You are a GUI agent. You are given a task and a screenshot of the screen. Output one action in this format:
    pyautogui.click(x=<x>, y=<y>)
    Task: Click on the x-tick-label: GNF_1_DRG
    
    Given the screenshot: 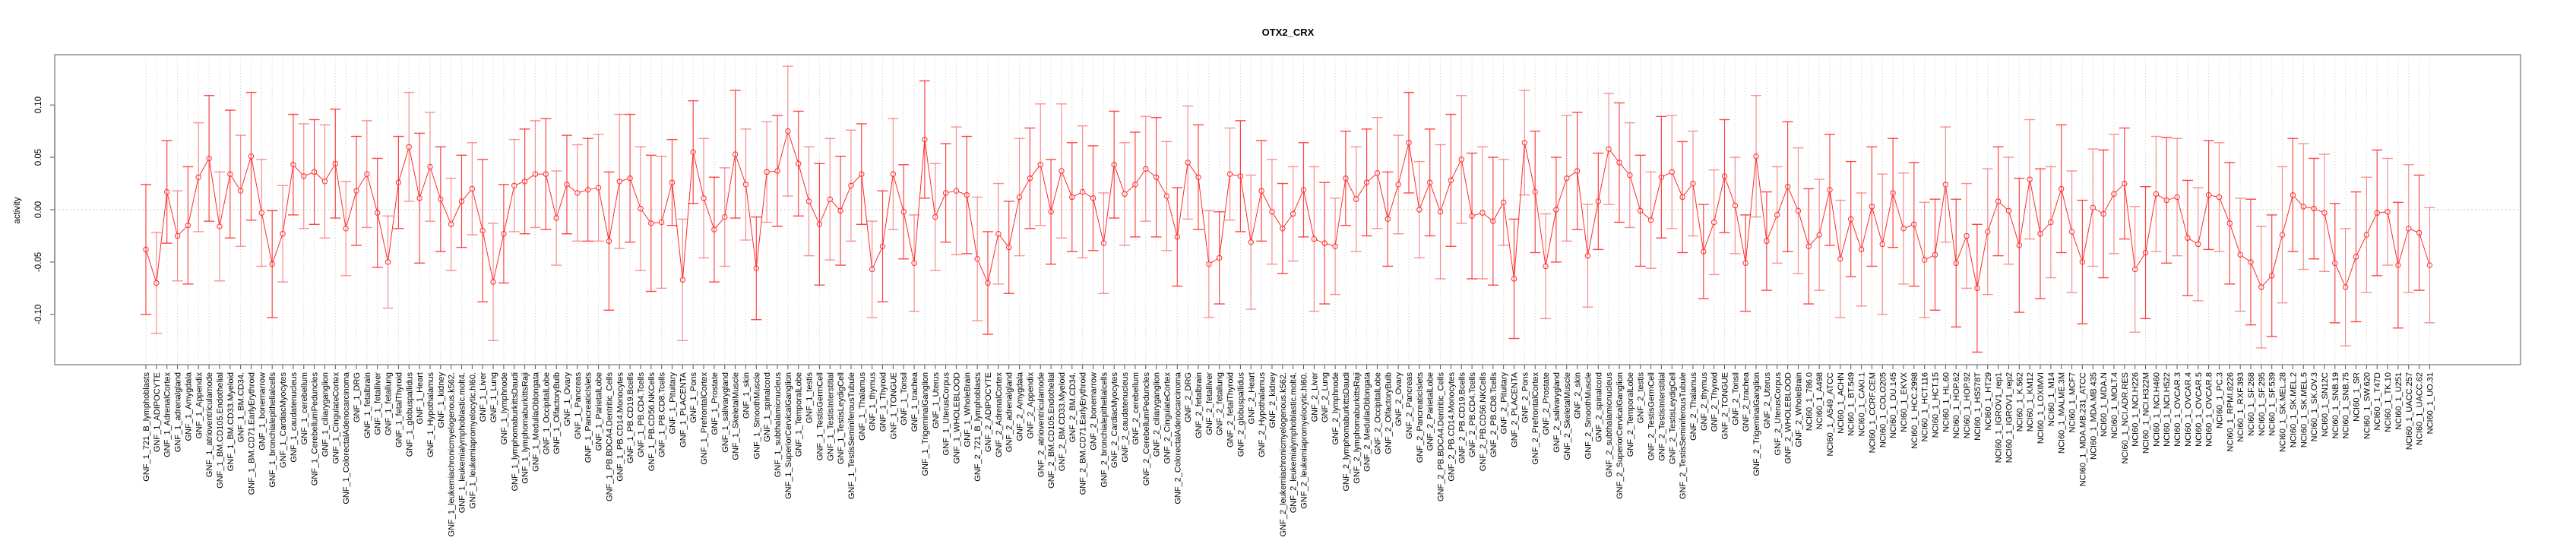 What is the action you would take?
    pyautogui.click(x=357, y=397)
    